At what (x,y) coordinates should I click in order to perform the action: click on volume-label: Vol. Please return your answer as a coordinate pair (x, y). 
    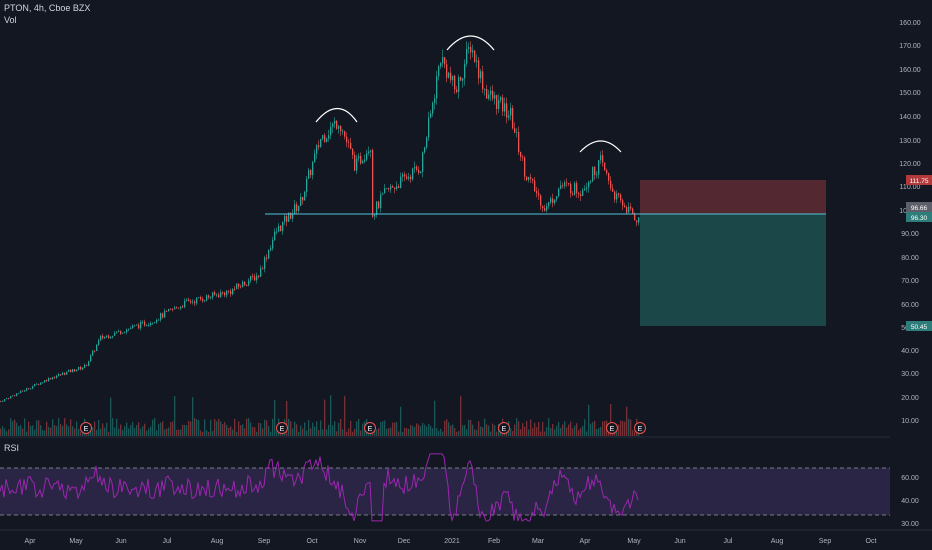
    Looking at the image, I should click on (10, 20).